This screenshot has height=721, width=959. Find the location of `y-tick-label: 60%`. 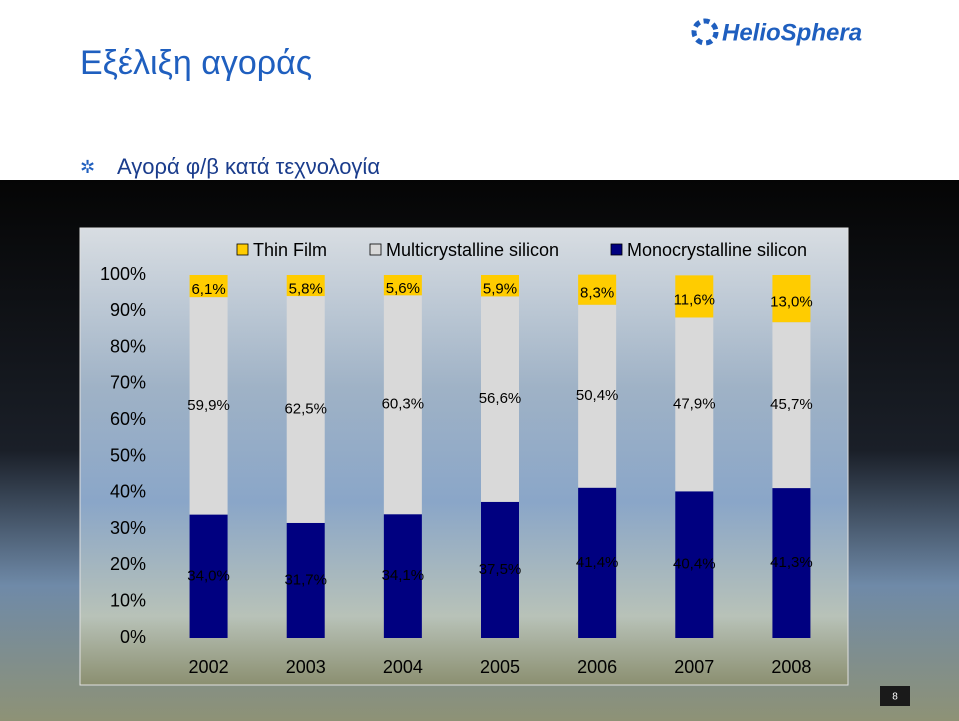

y-tick-label: 60% is located at coordinates (128, 419).